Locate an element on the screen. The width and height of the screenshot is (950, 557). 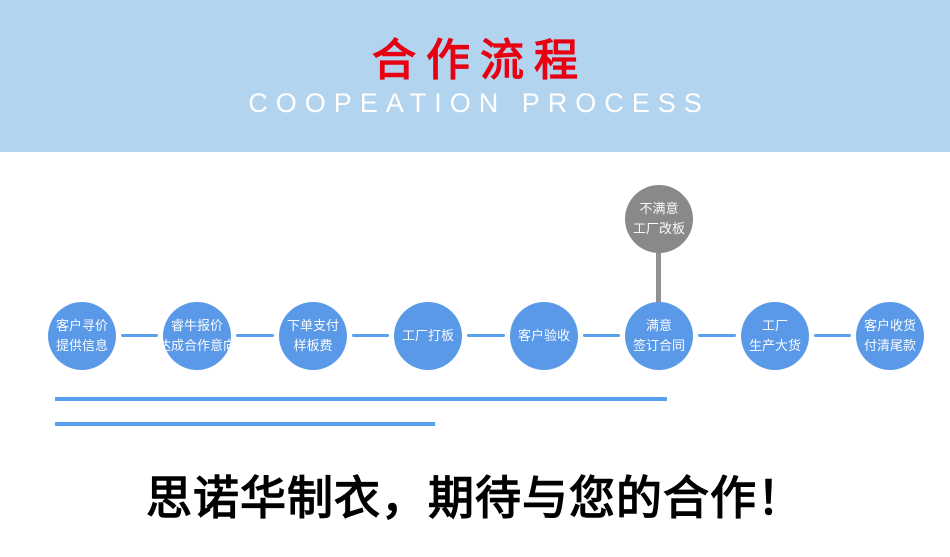
flow-step-node: 客户寻价 提供信息 is located at coordinates (82, 336).